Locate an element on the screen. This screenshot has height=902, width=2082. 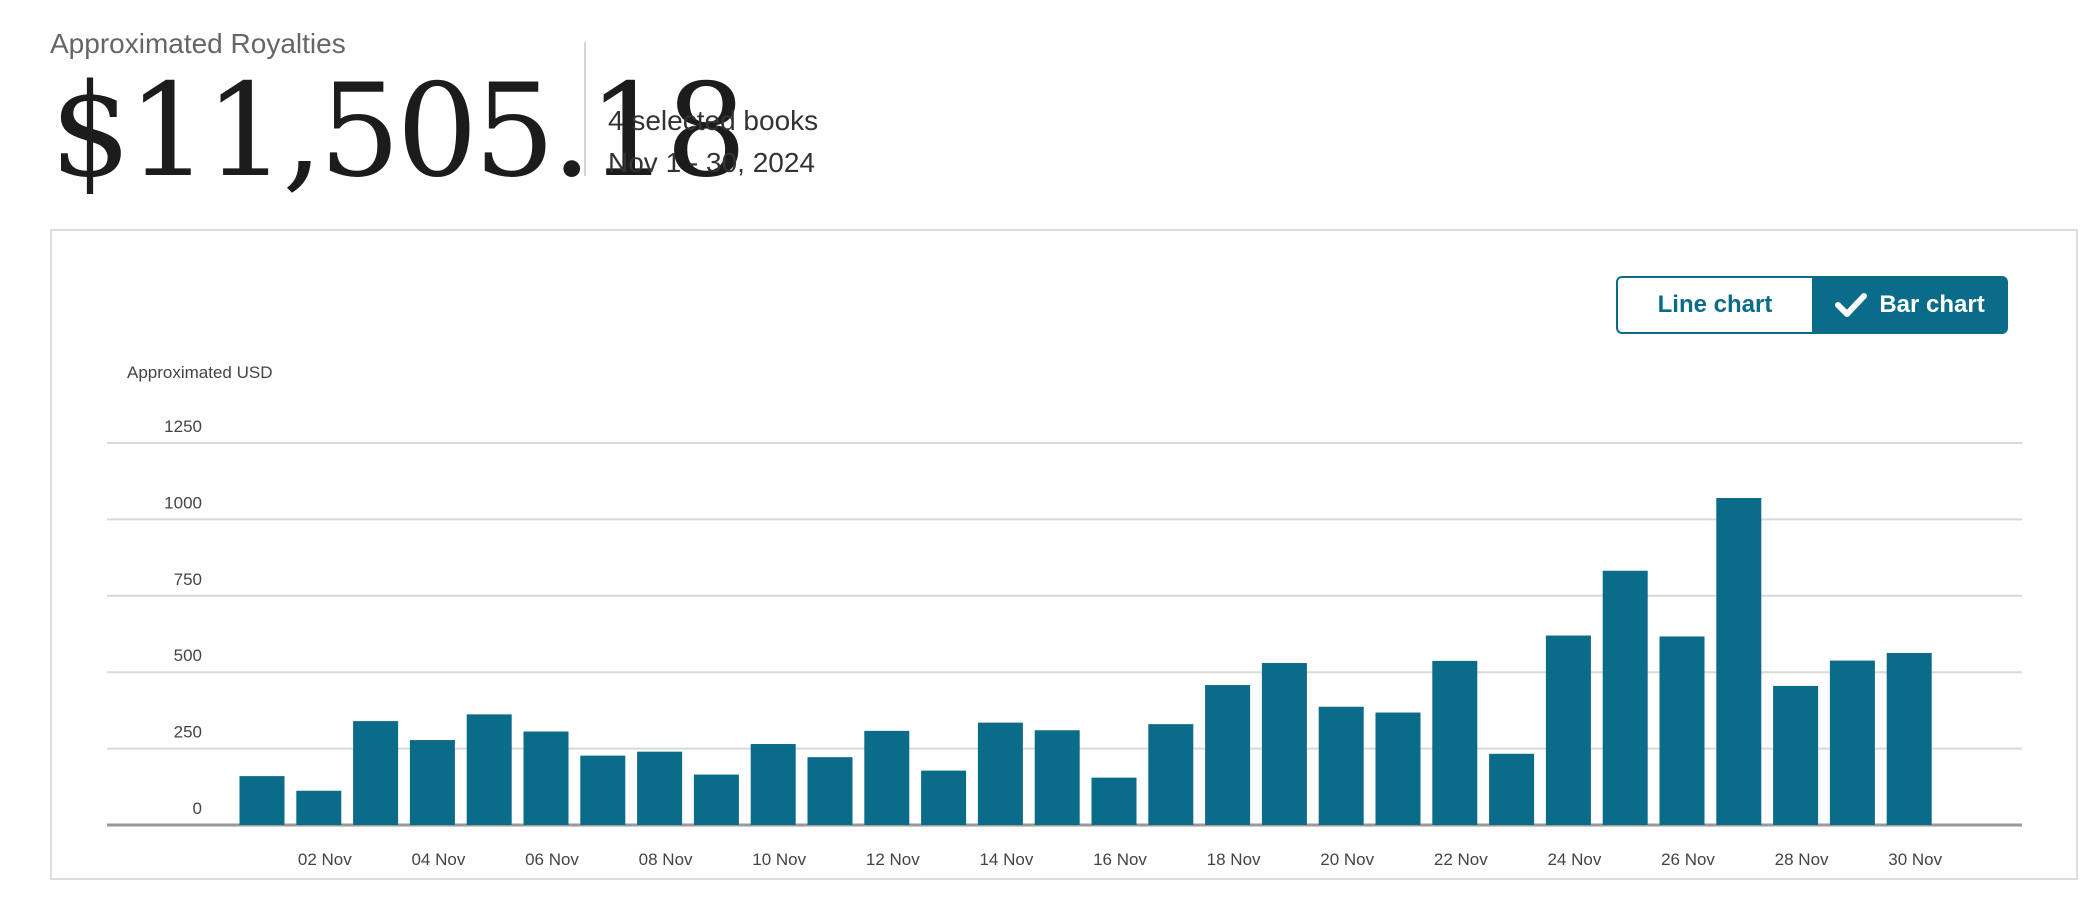
x-tick-label: 20 Nov is located at coordinates (1347, 859).